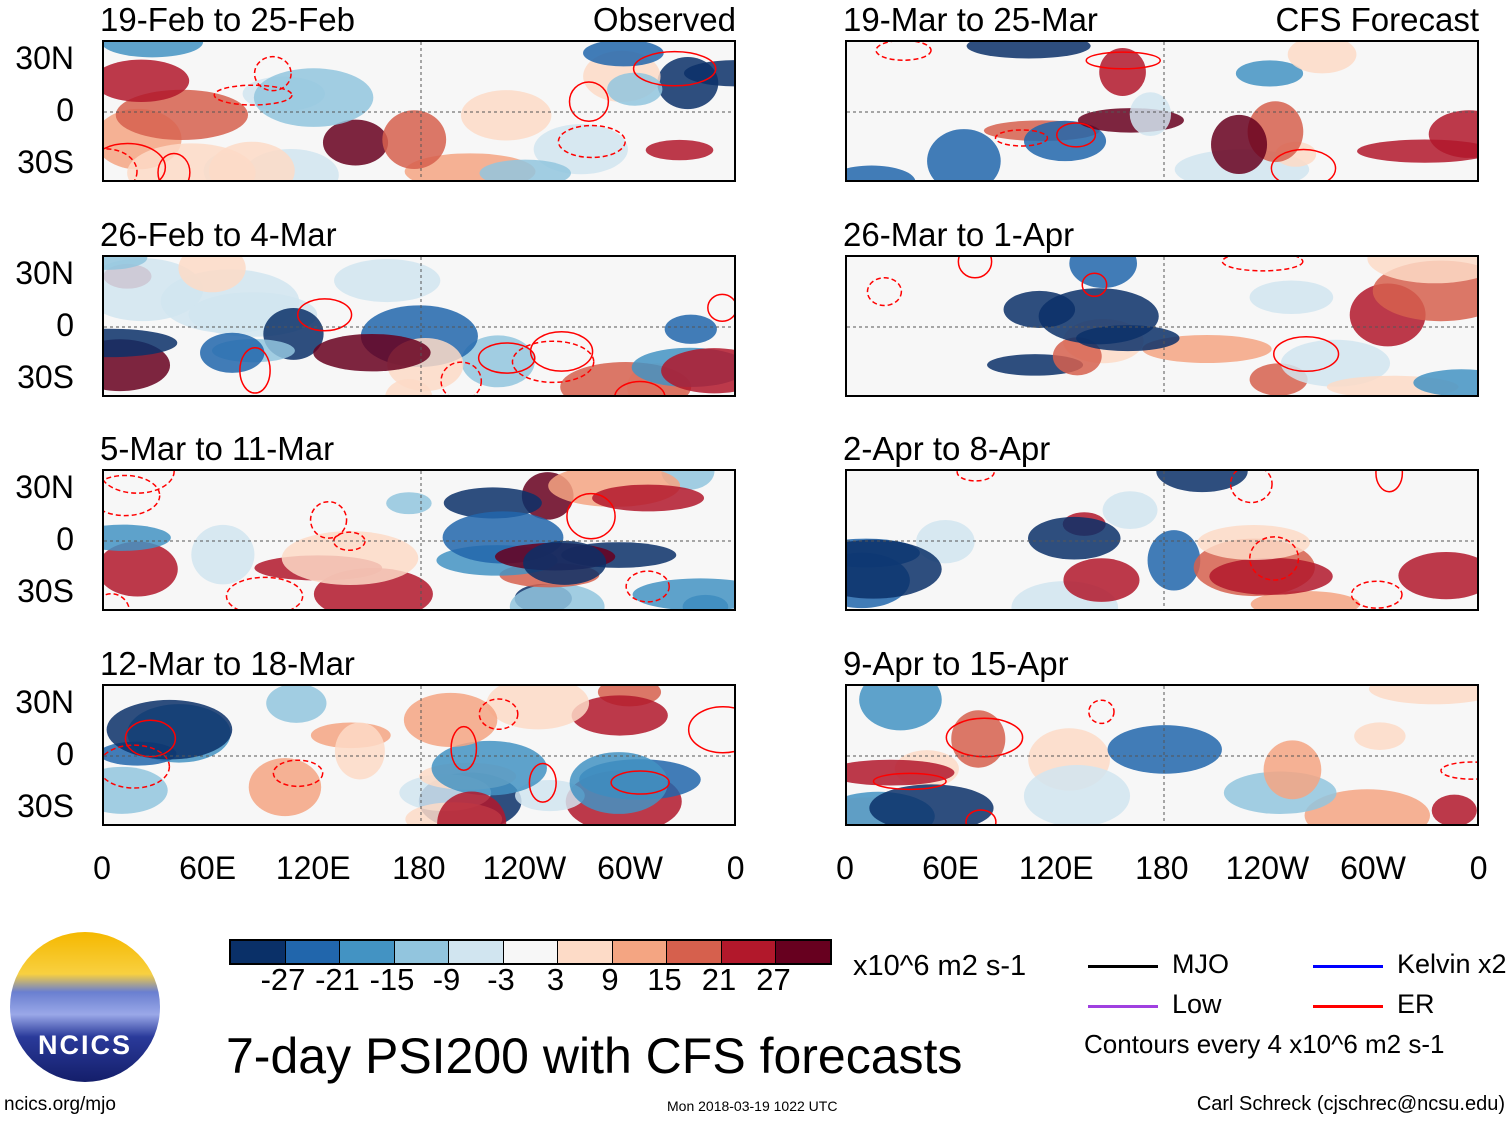 The width and height of the screenshot is (1510, 1121). I want to click on legend-label: Kelvin x2, so click(1452, 964).